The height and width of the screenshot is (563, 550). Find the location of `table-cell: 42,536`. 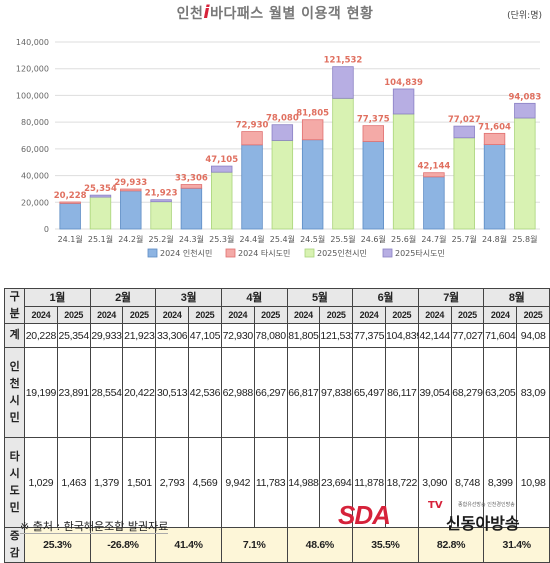

table-cell: 42,536 is located at coordinates (205, 392).